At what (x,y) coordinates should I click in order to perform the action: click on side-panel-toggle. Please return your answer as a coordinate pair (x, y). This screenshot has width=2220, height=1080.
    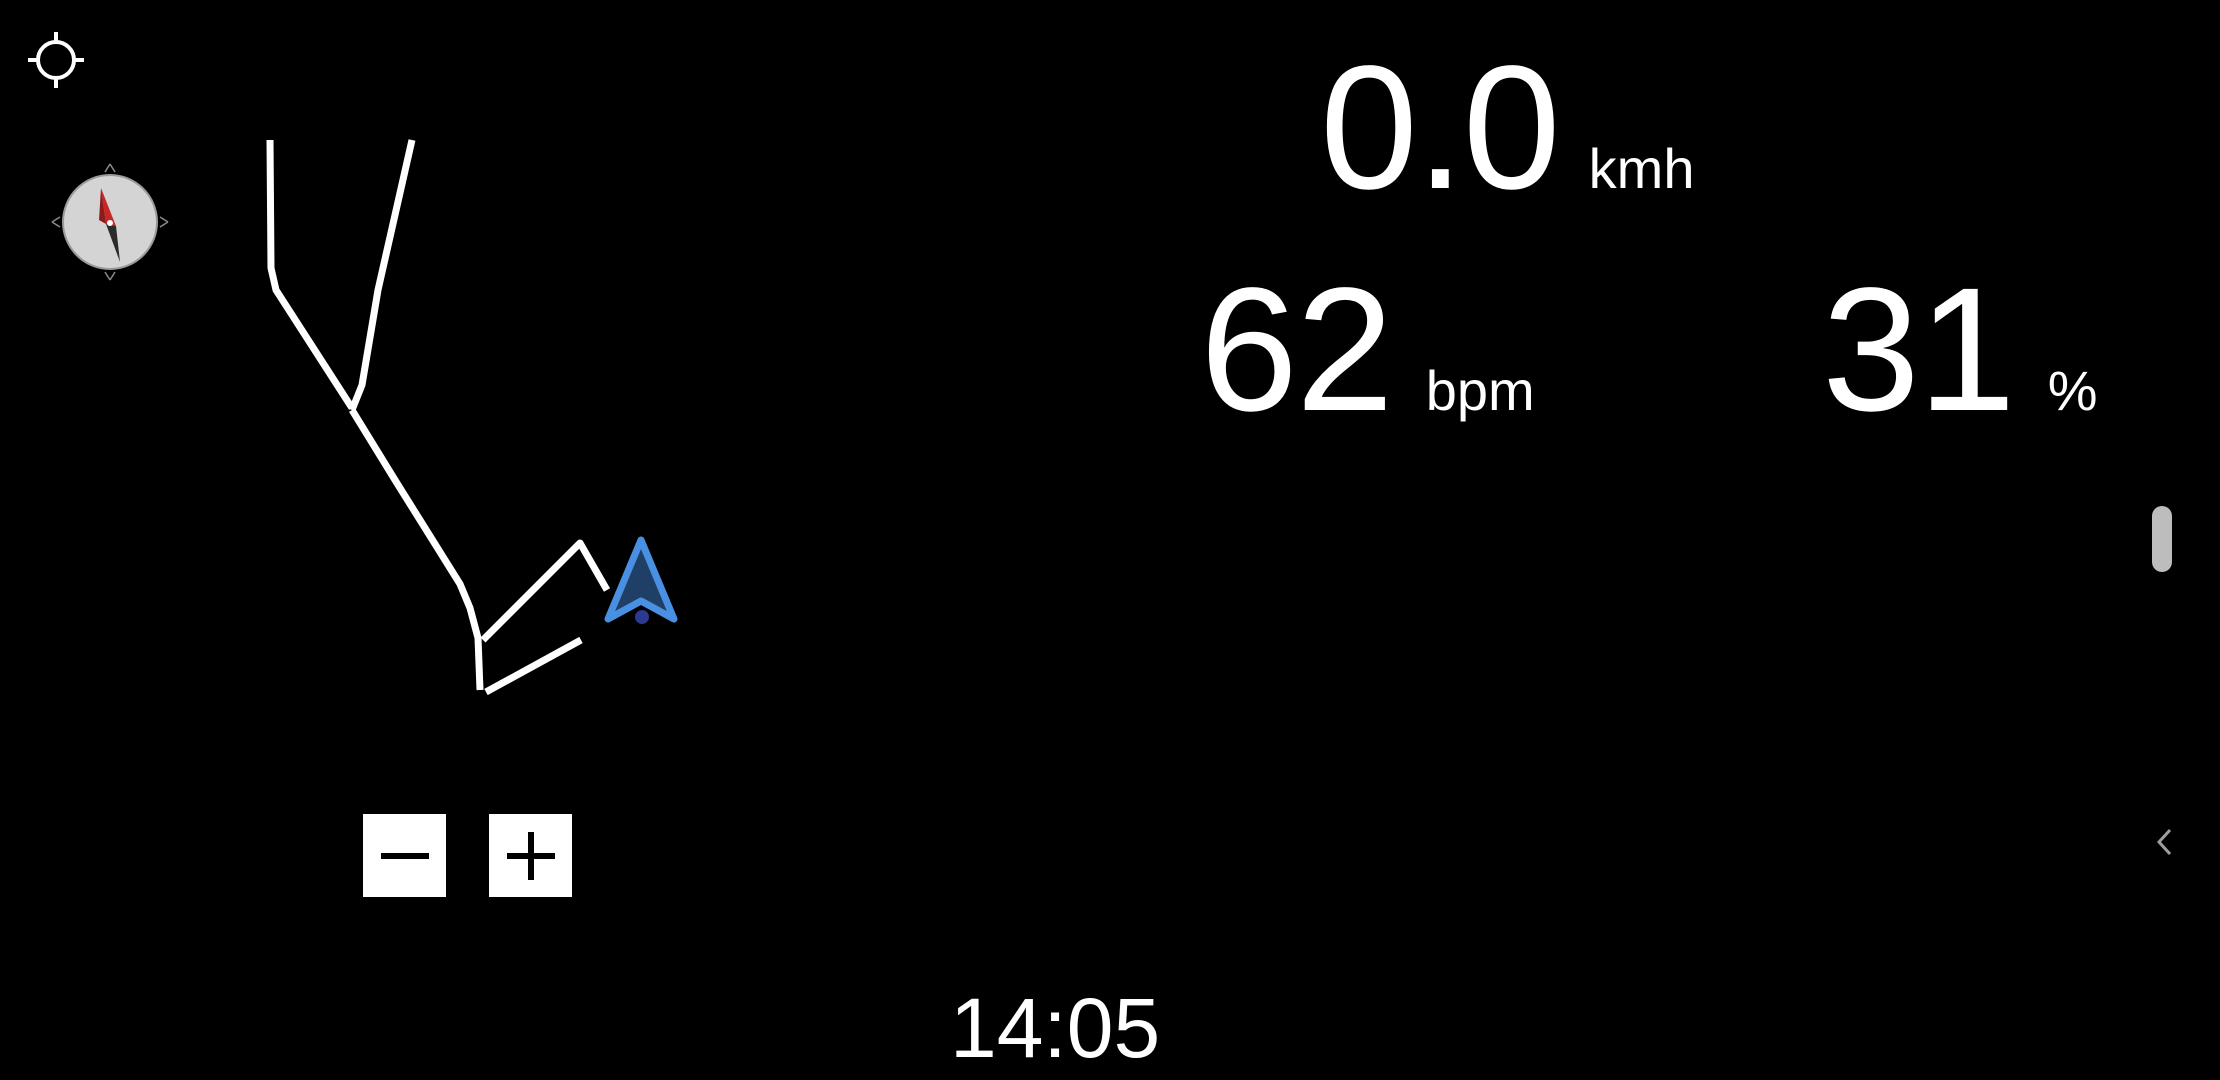
    Looking at the image, I should click on (2165, 842).